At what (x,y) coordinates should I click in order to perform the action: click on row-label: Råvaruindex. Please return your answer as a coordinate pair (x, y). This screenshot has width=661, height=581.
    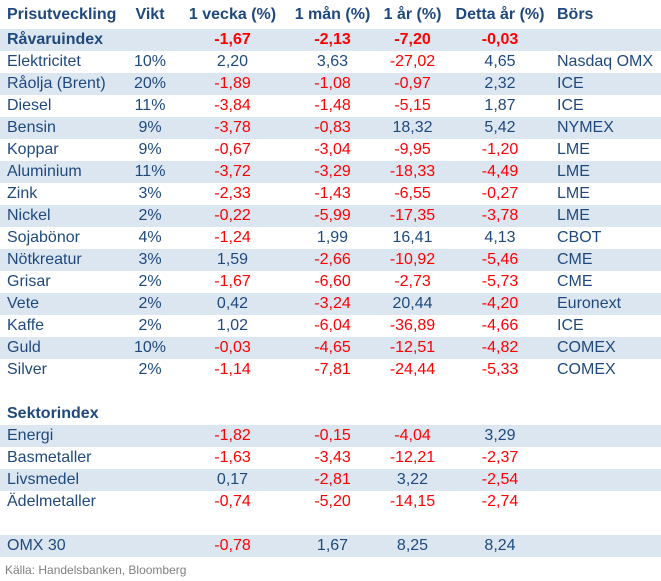
    Looking at the image, I should click on (62, 40).